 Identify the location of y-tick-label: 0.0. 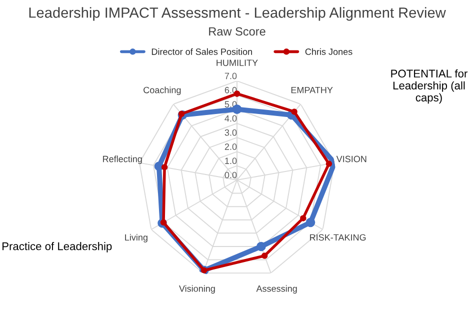
(230, 175).